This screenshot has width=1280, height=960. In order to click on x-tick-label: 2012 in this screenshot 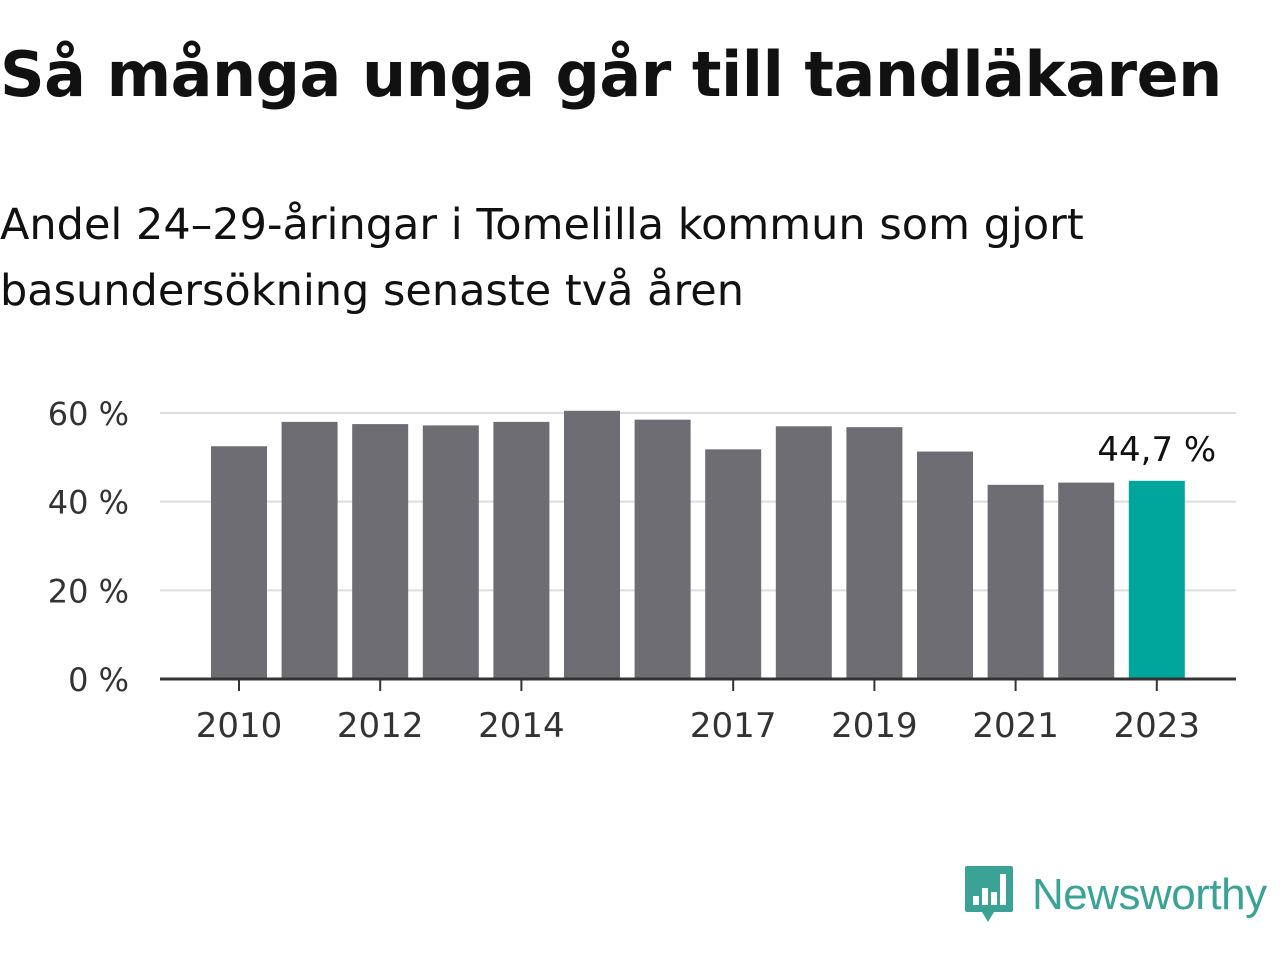, I will do `click(380, 726)`.